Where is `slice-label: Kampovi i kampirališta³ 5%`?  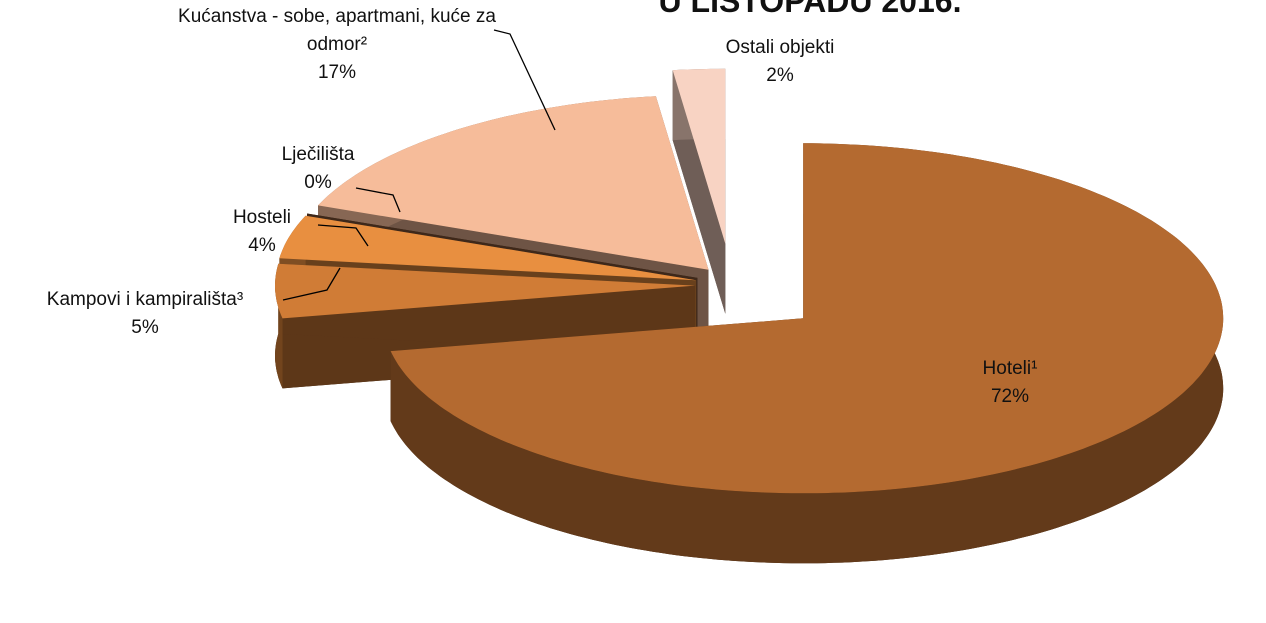
slice-label: Kampovi i kampirališta³ 5% is located at coordinates (152, 314).